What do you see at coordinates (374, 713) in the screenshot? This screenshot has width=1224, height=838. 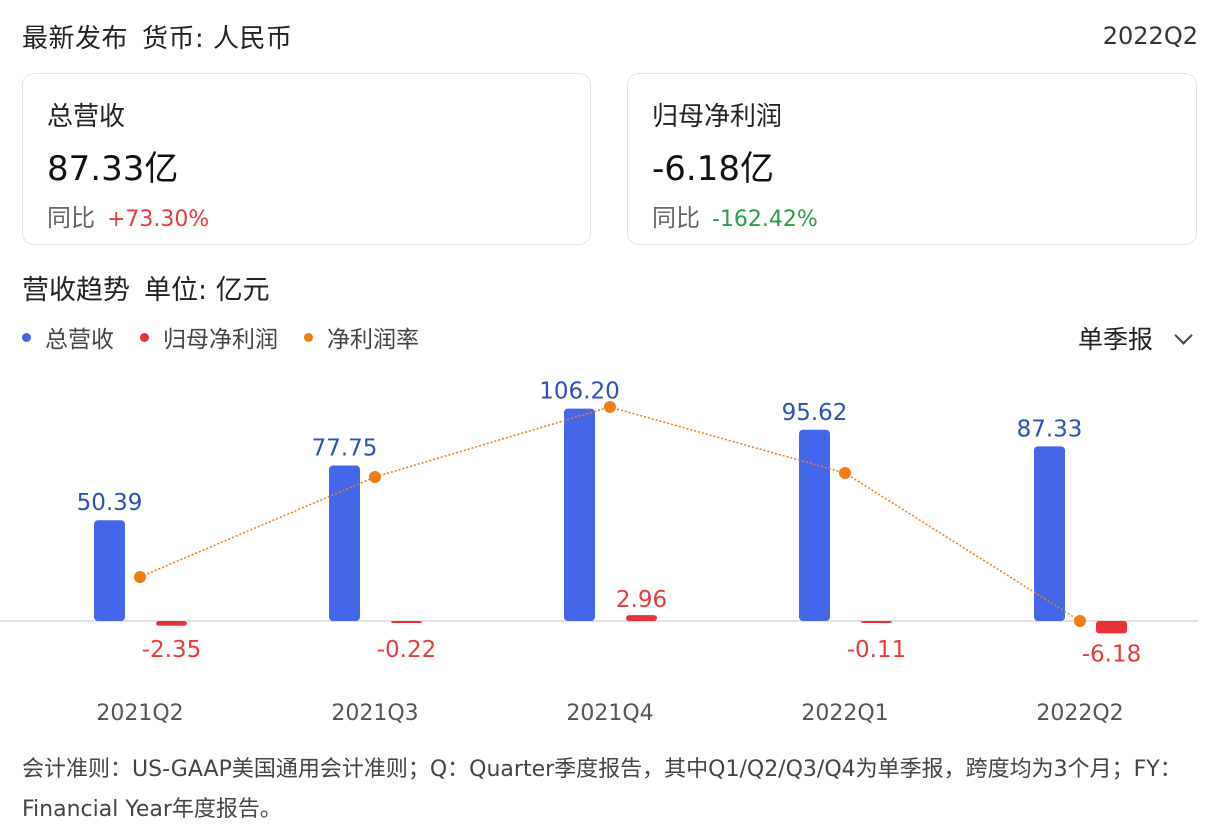 I see `x-axis-tick-label: 2021Q3` at bounding box center [374, 713].